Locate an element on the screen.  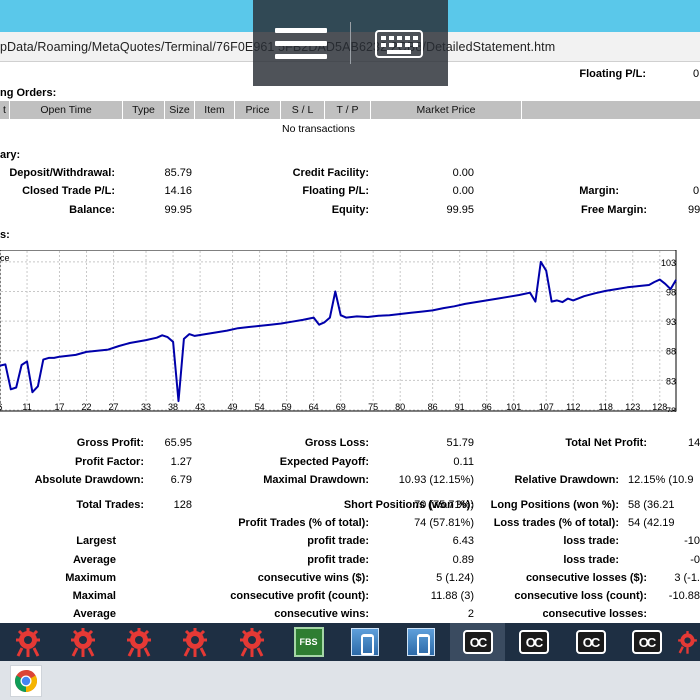
taskbar-oc-app-2: OC is located at coordinates (533, 642).